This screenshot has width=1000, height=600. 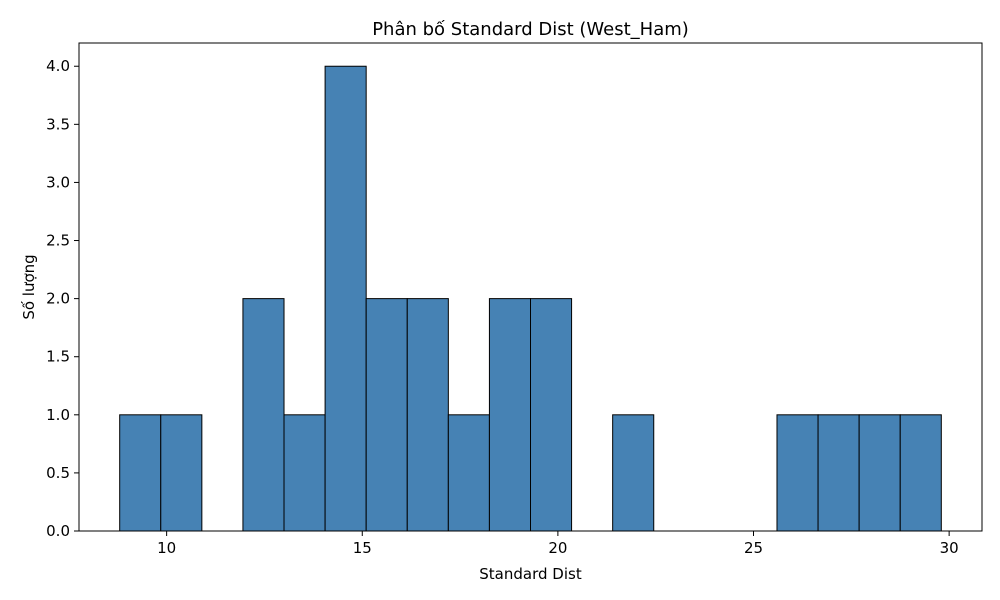 I want to click on y-tick-label: 1.5, so click(x=58, y=357).